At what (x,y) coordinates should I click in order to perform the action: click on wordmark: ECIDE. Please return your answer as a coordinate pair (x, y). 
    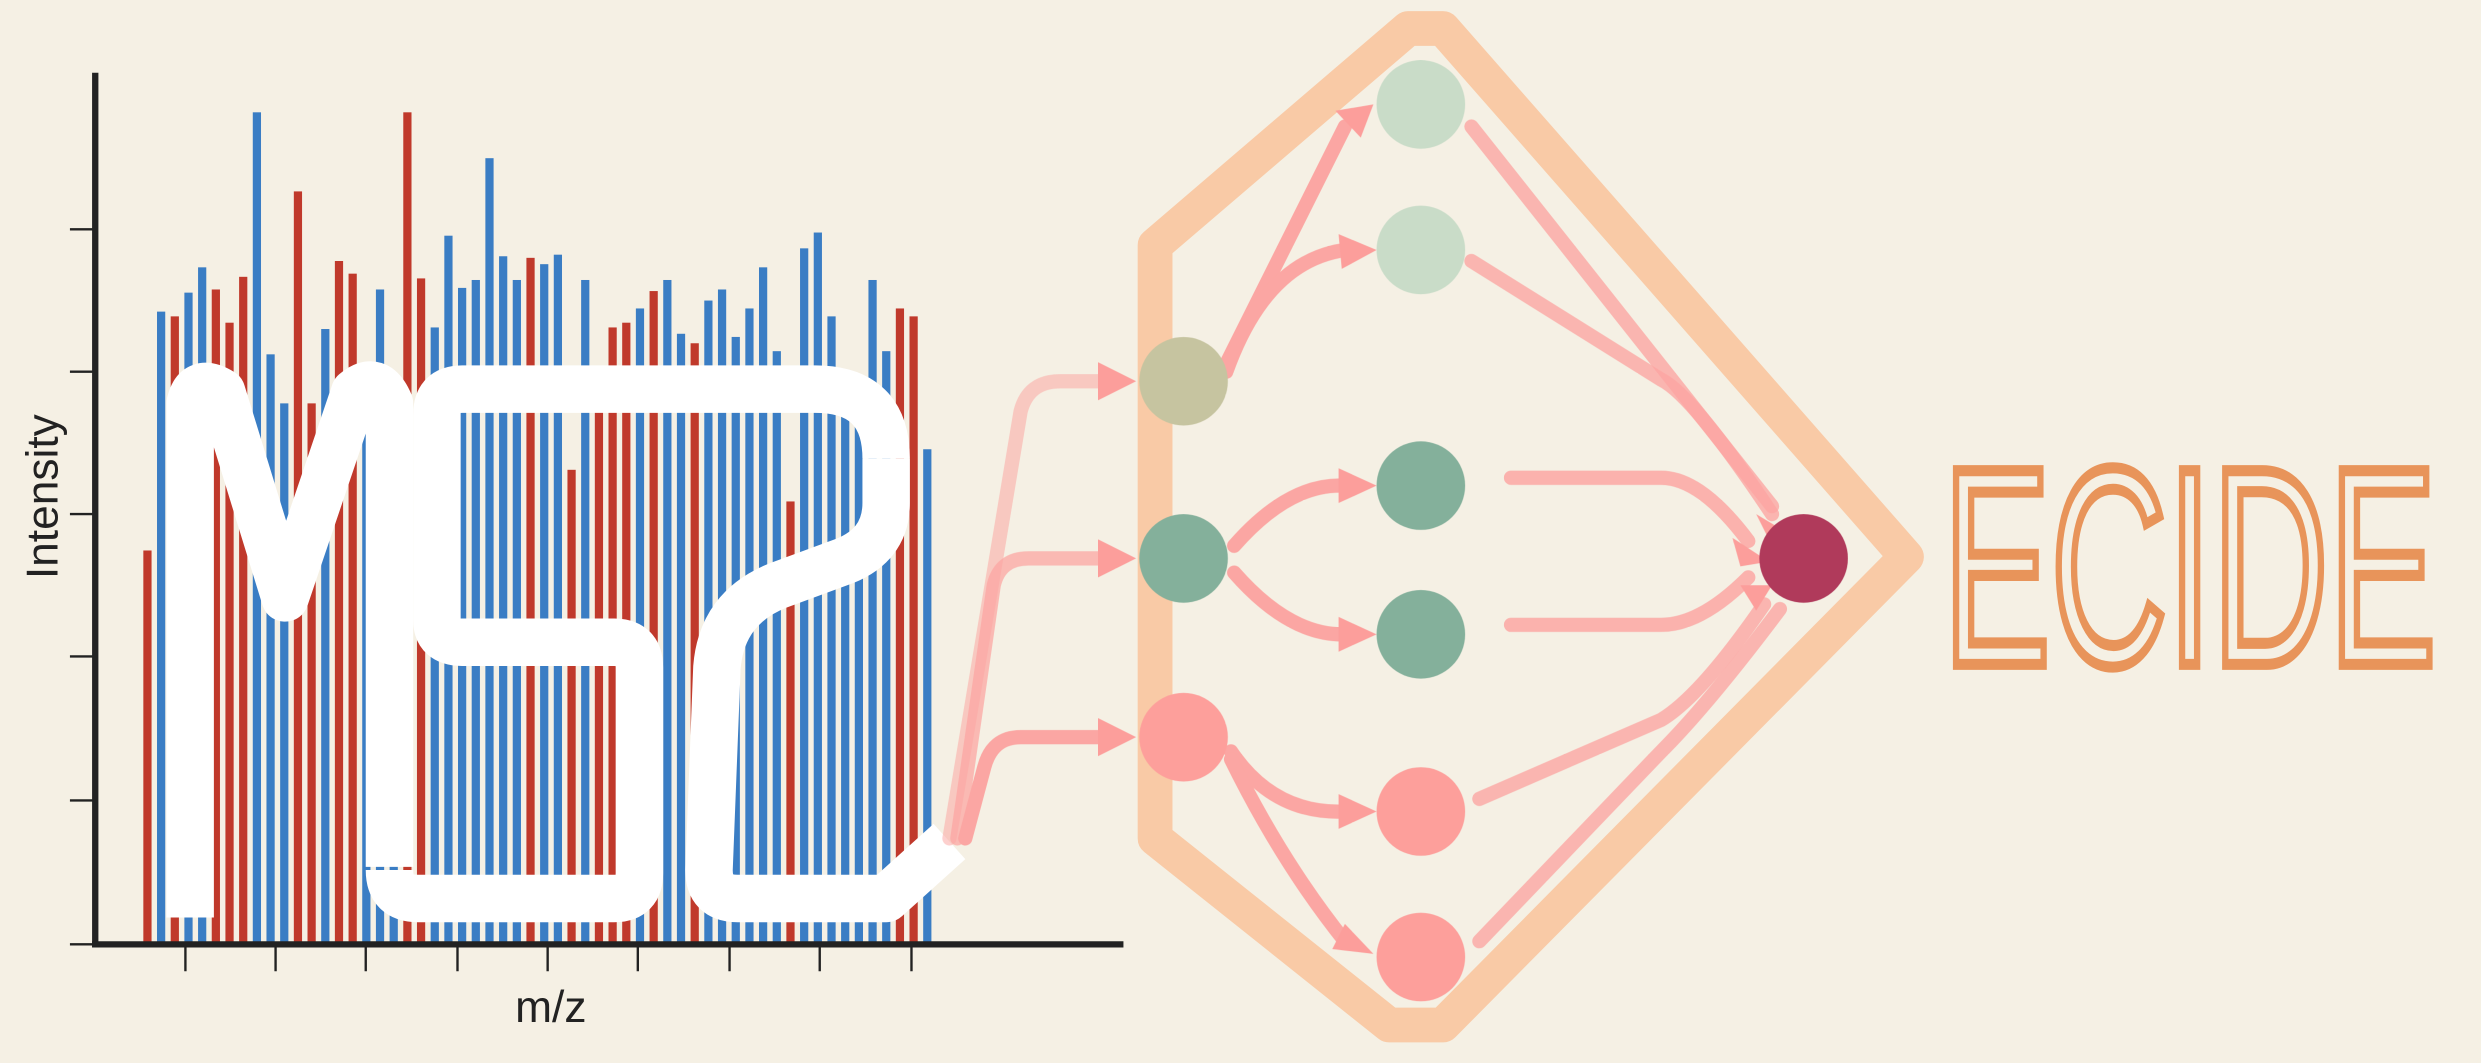
    Looking at the image, I should click on (2190, 566).